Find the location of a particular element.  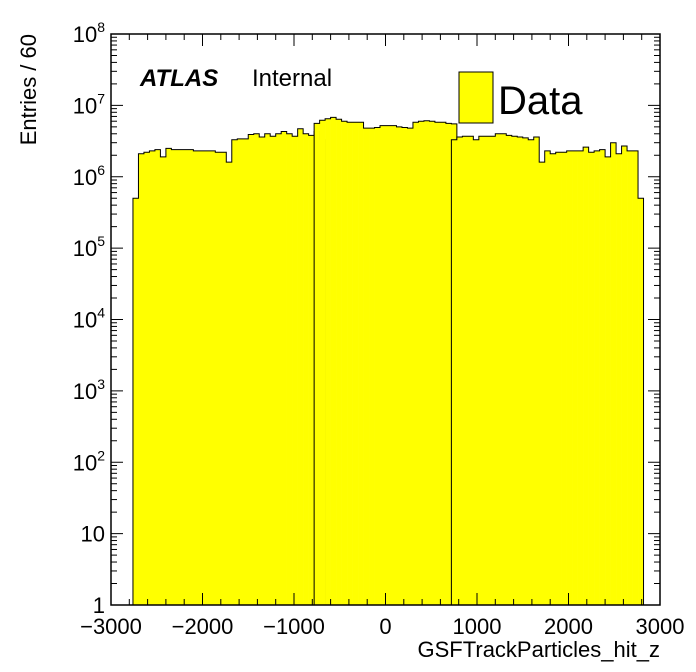

y-tick-exponent: 7 is located at coordinates (101, 98).